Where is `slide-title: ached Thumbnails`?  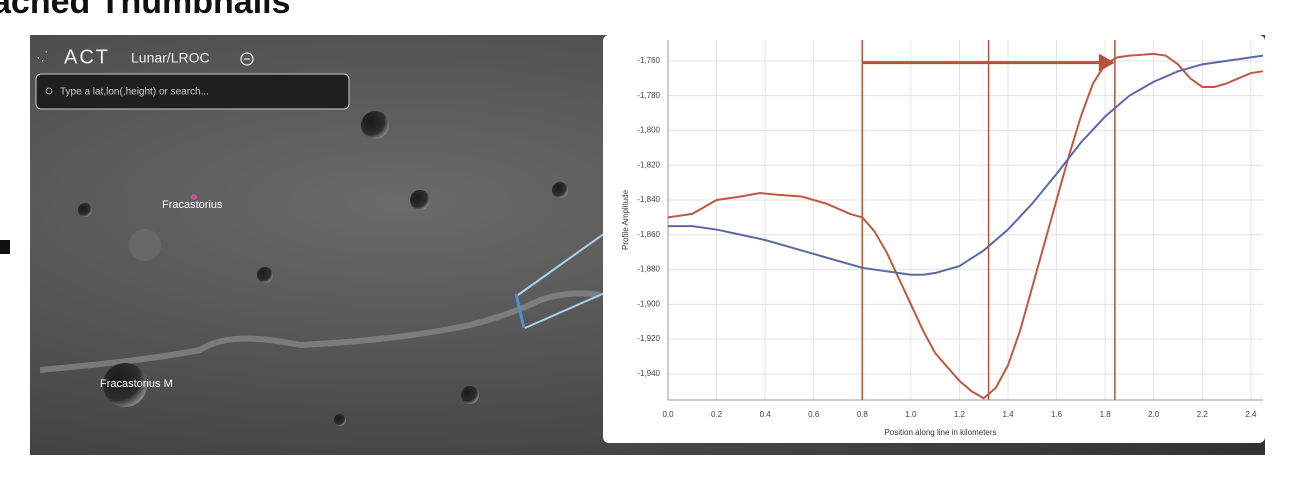
slide-title: ached Thumbnails is located at coordinates (145, 10).